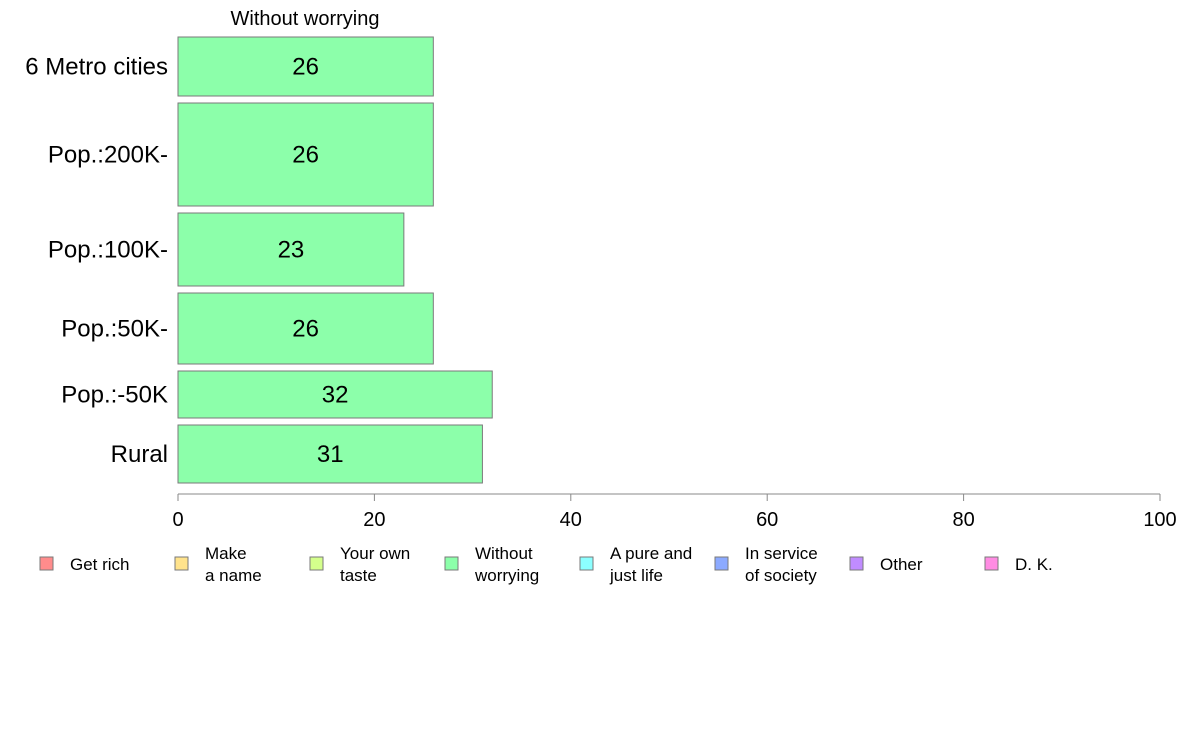  I want to click on x-tick-label: 0, so click(177, 520).